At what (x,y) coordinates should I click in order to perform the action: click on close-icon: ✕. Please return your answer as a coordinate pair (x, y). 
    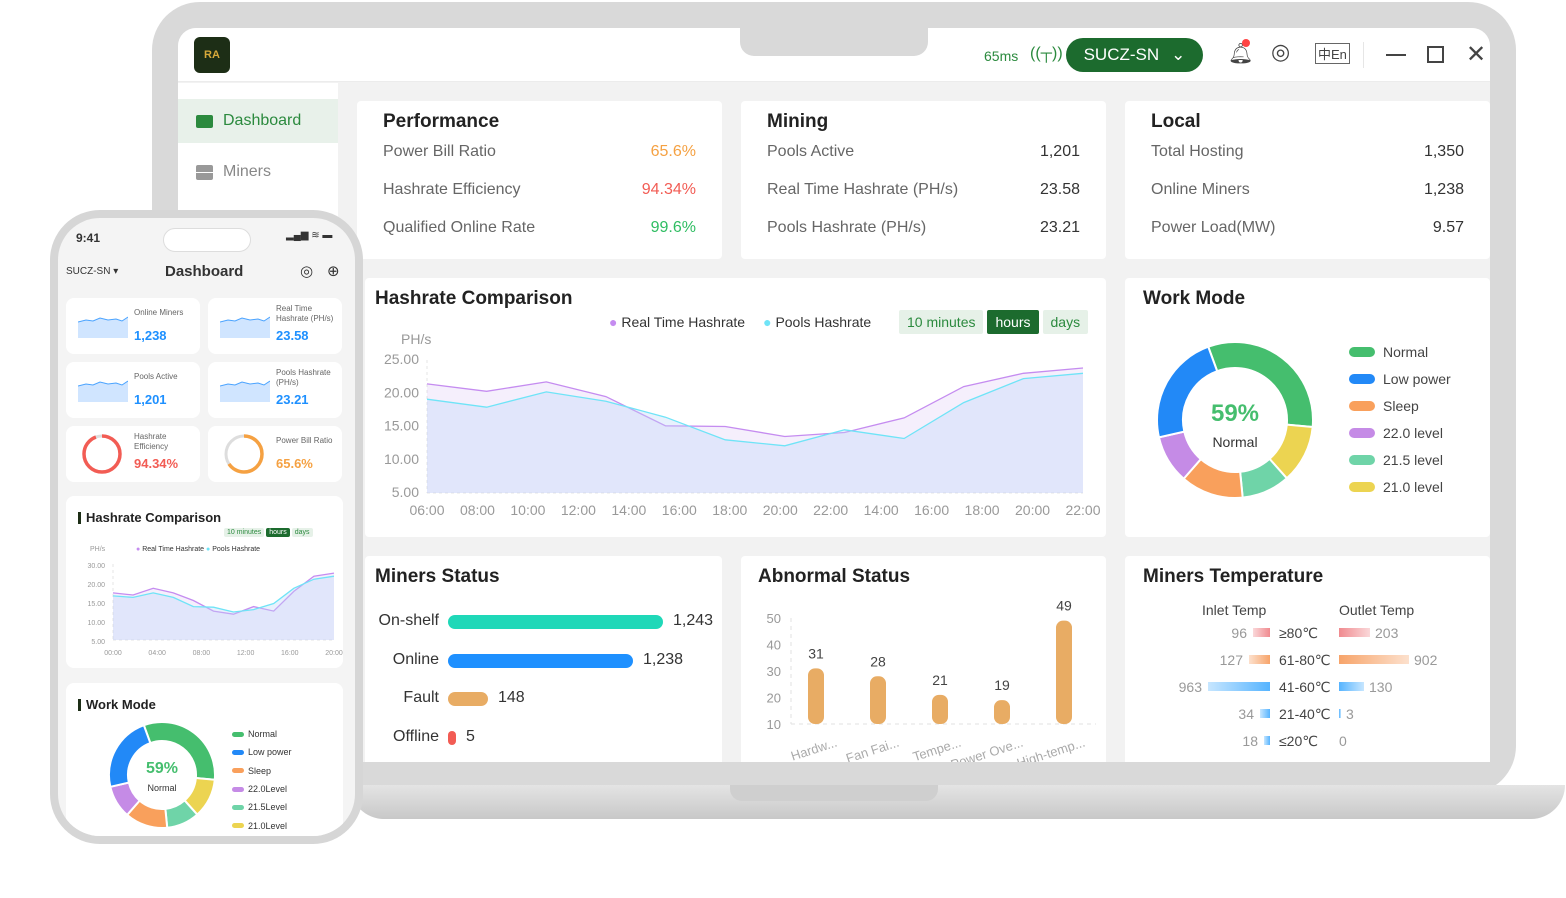
    Looking at the image, I should click on (1476, 54).